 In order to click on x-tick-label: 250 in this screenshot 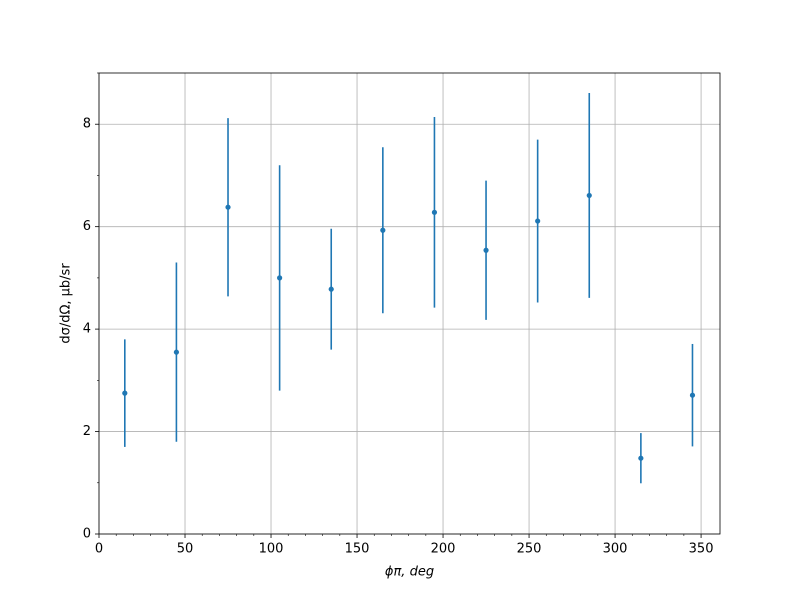, I will do `click(529, 549)`.